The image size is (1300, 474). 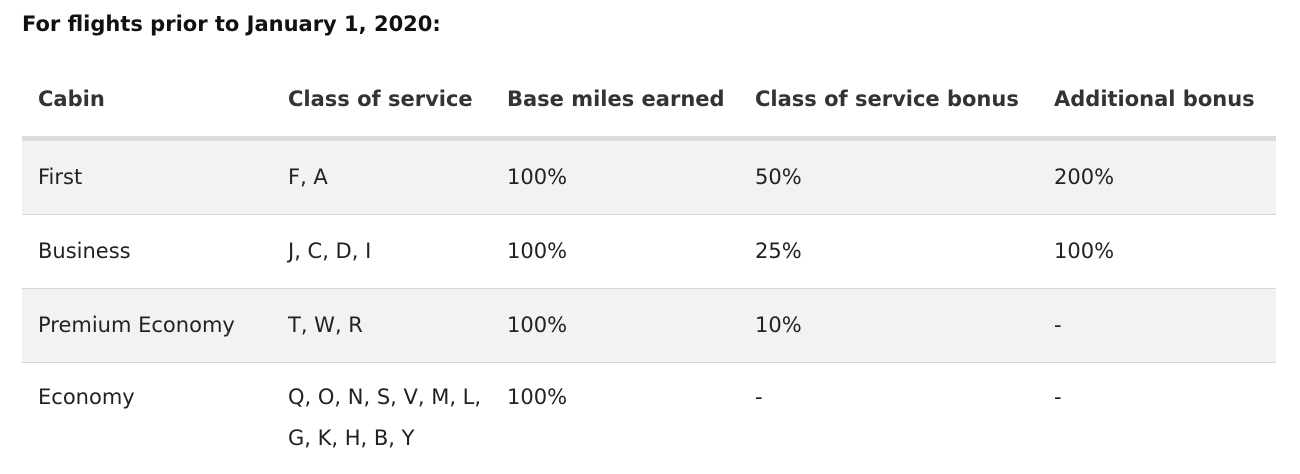 What do you see at coordinates (1157, 101) in the screenshot?
I see `column-header: Additional bonus` at bounding box center [1157, 101].